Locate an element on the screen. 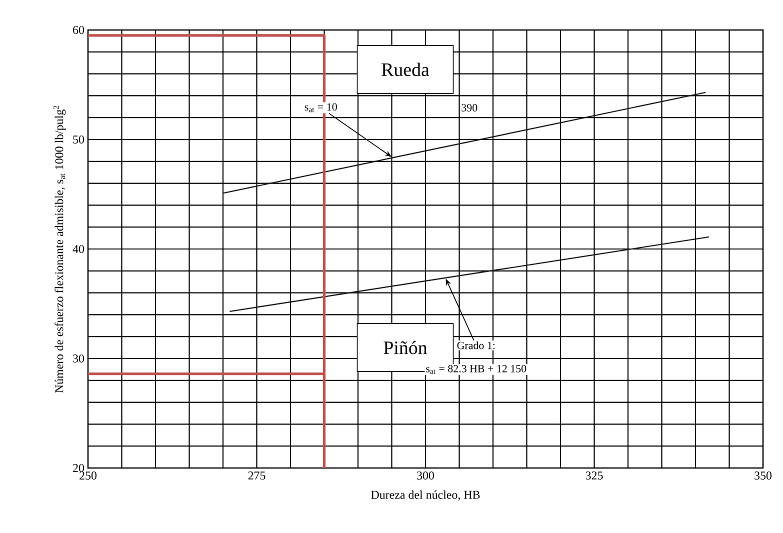 The image size is (783, 533). annotation: s$_{at}$ = 10 is located at coordinates (320, 107).